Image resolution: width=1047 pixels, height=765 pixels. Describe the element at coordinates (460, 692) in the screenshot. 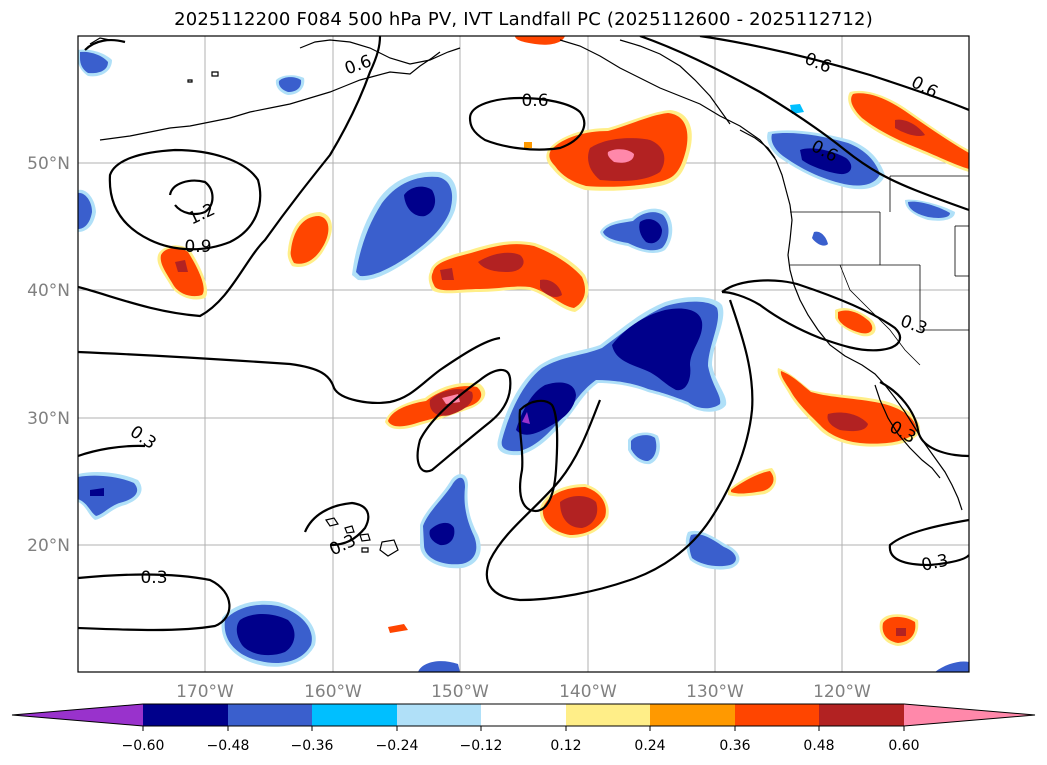

I see `lon-label-150w: 150°W` at that location.